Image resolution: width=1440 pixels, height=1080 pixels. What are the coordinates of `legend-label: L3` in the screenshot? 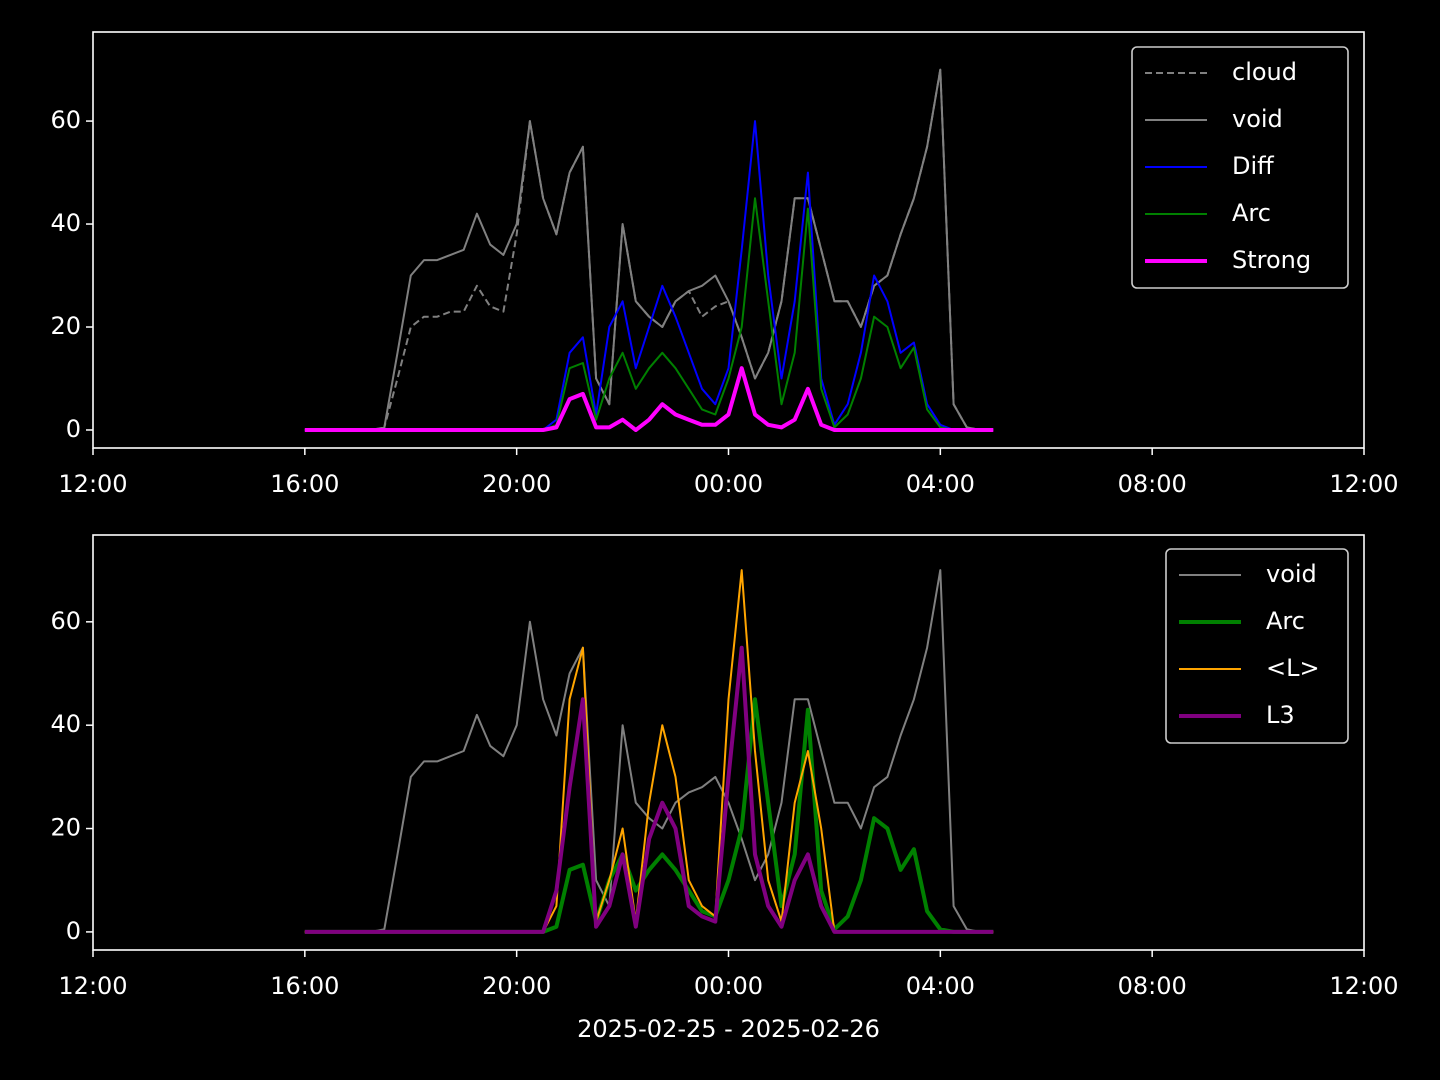 It's located at (1280, 715).